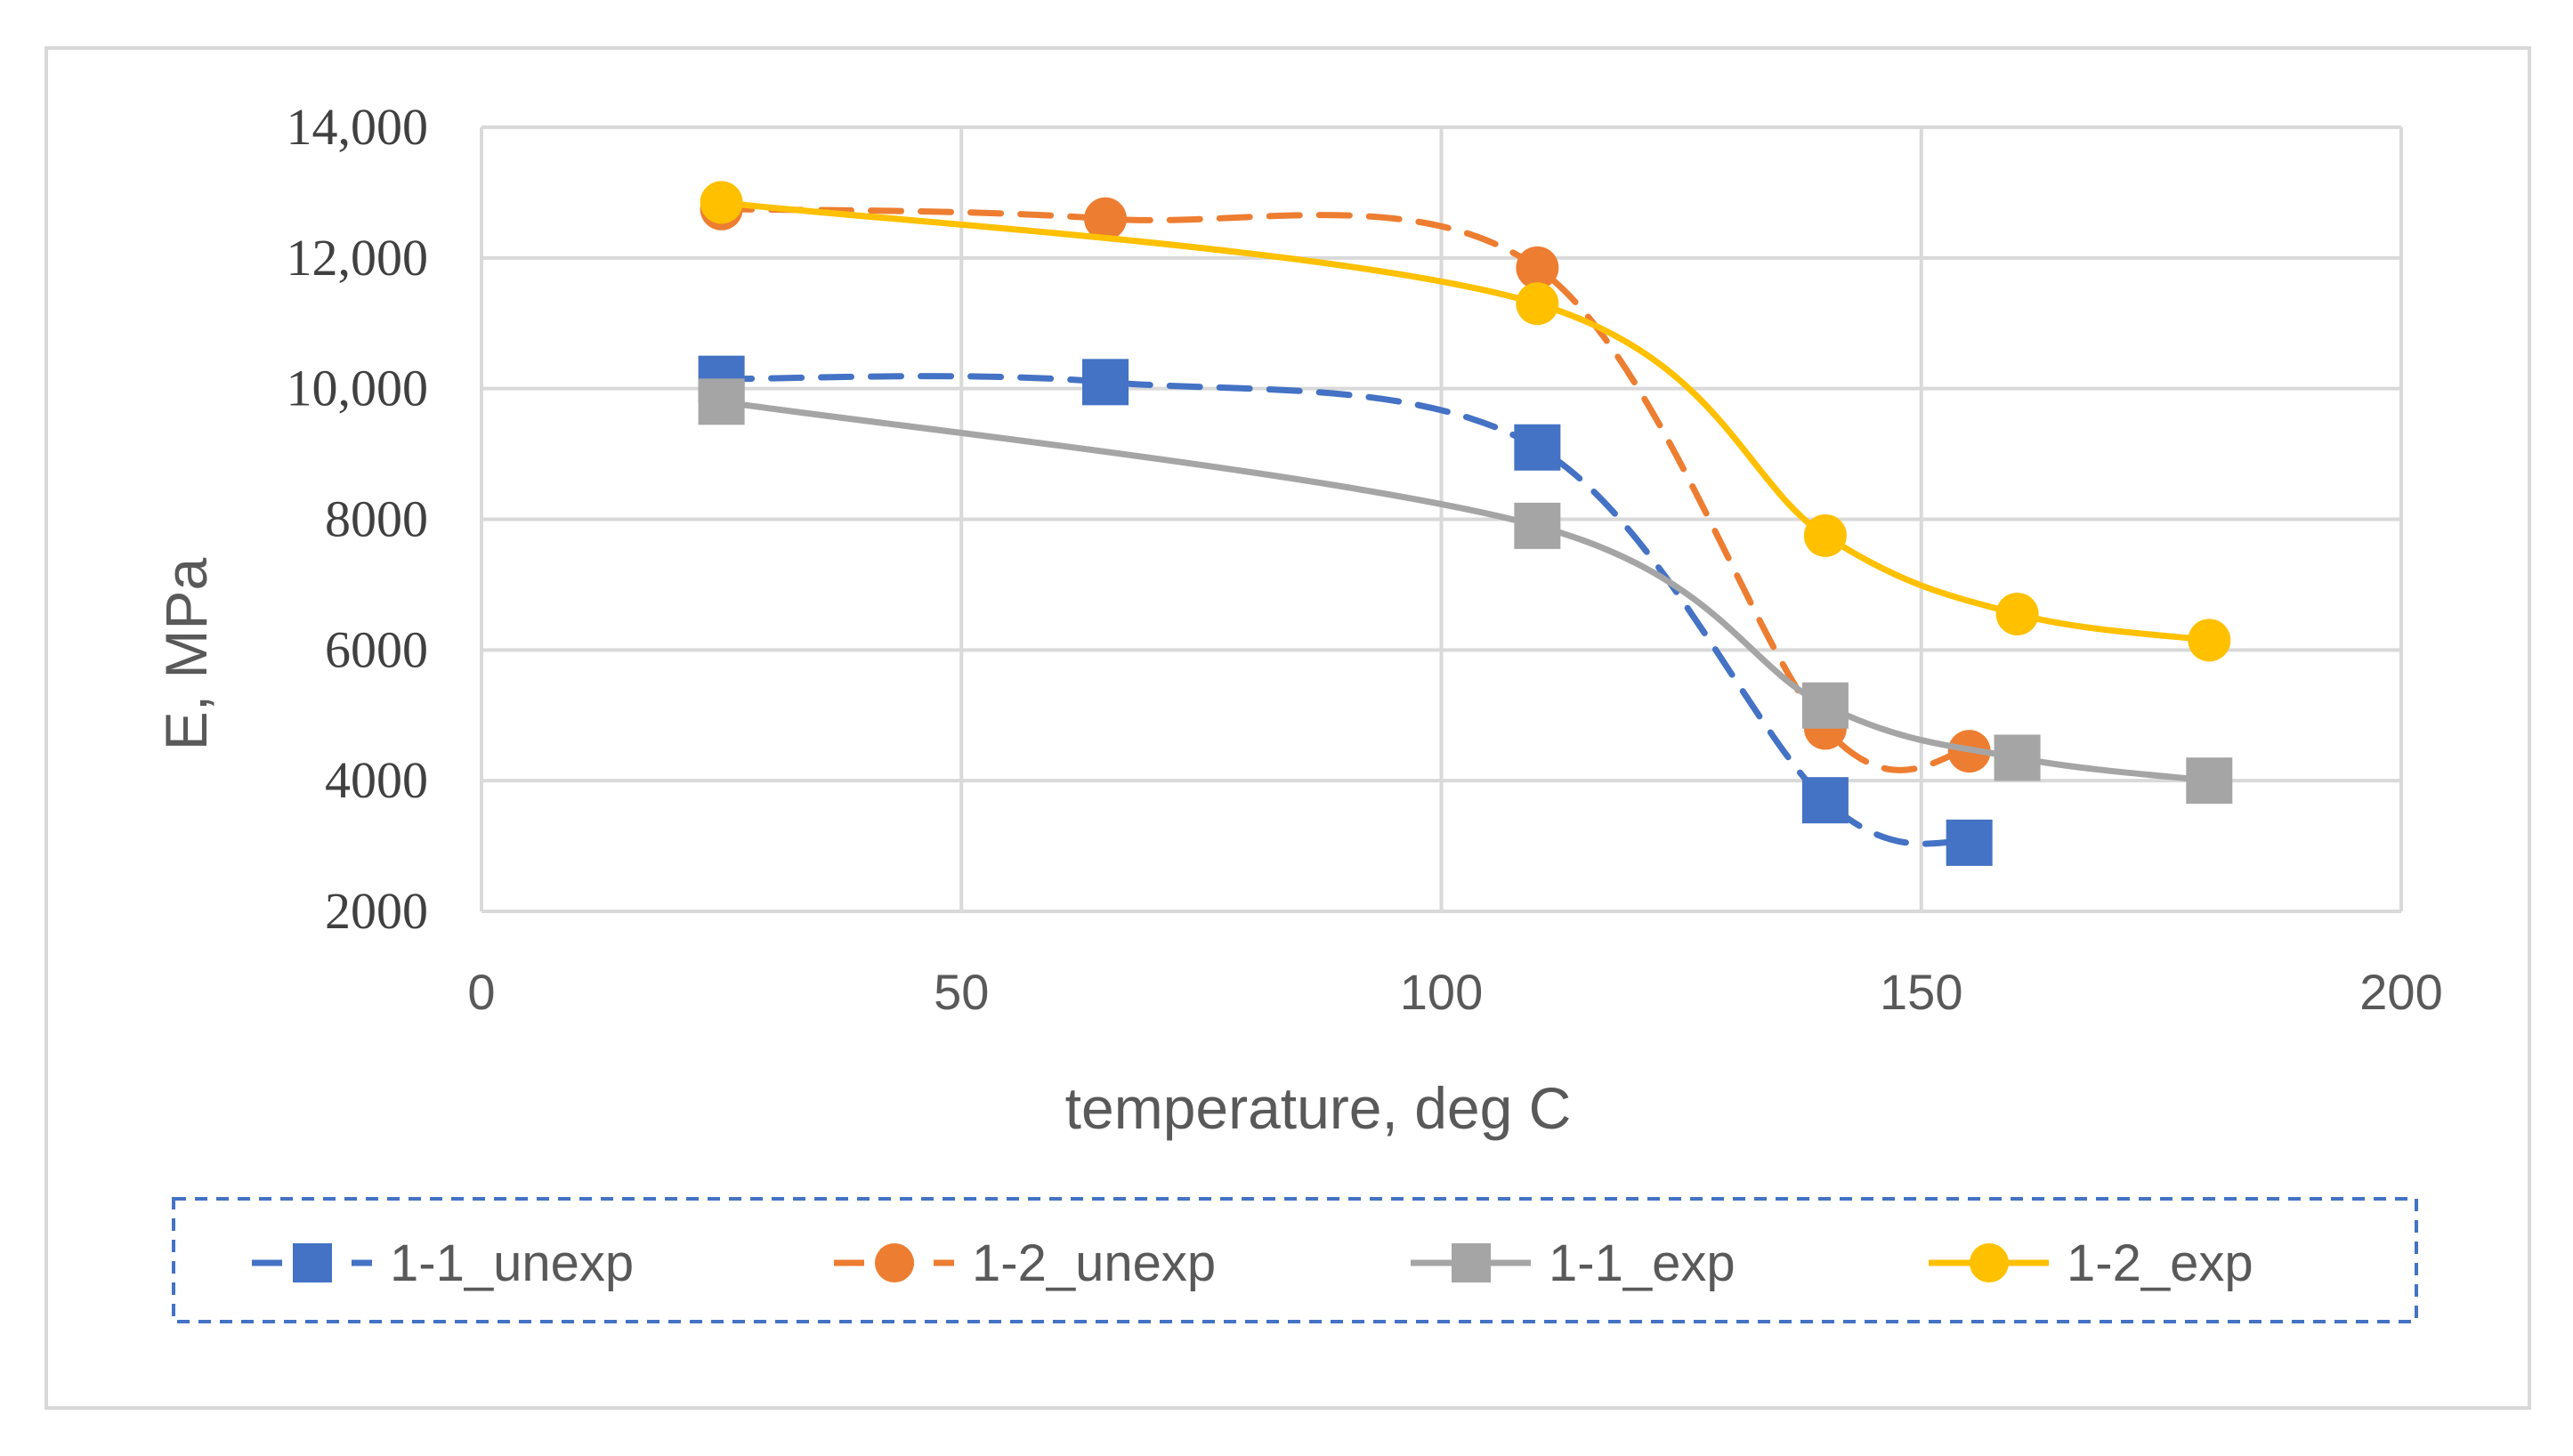 The height and width of the screenshot is (1456, 2573). What do you see at coordinates (1094, 1263) in the screenshot?
I see `legend-label: 1-2_unexp` at bounding box center [1094, 1263].